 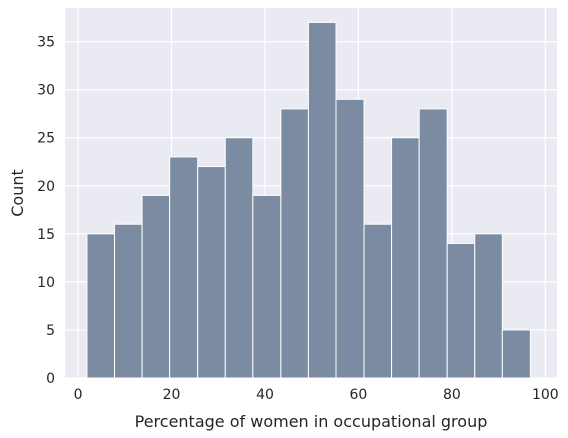 What do you see at coordinates (316, 395) in the screenshot?
I see `x-tick-labels: 0 20 40 60 80 100` at bounding box center [316, 395].